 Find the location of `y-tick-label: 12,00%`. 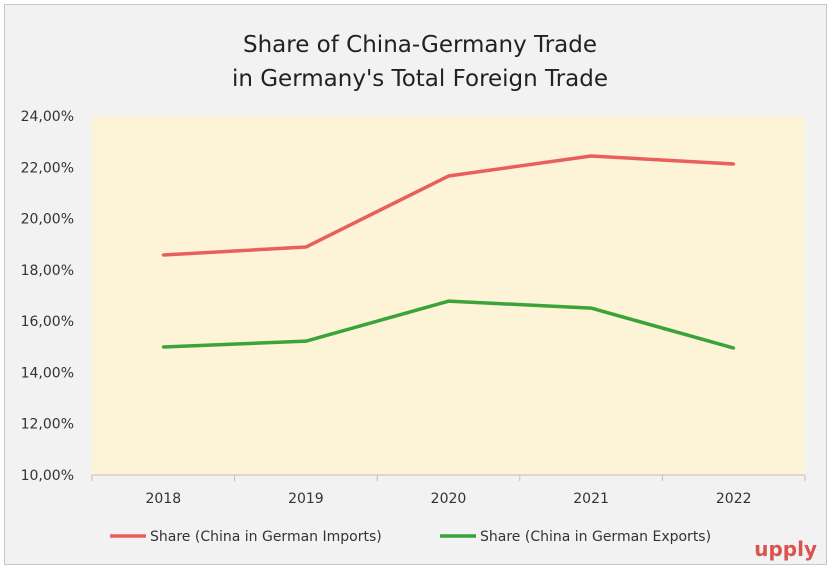

y-tick-label: 12,00% is located at coordinates (47, 425).